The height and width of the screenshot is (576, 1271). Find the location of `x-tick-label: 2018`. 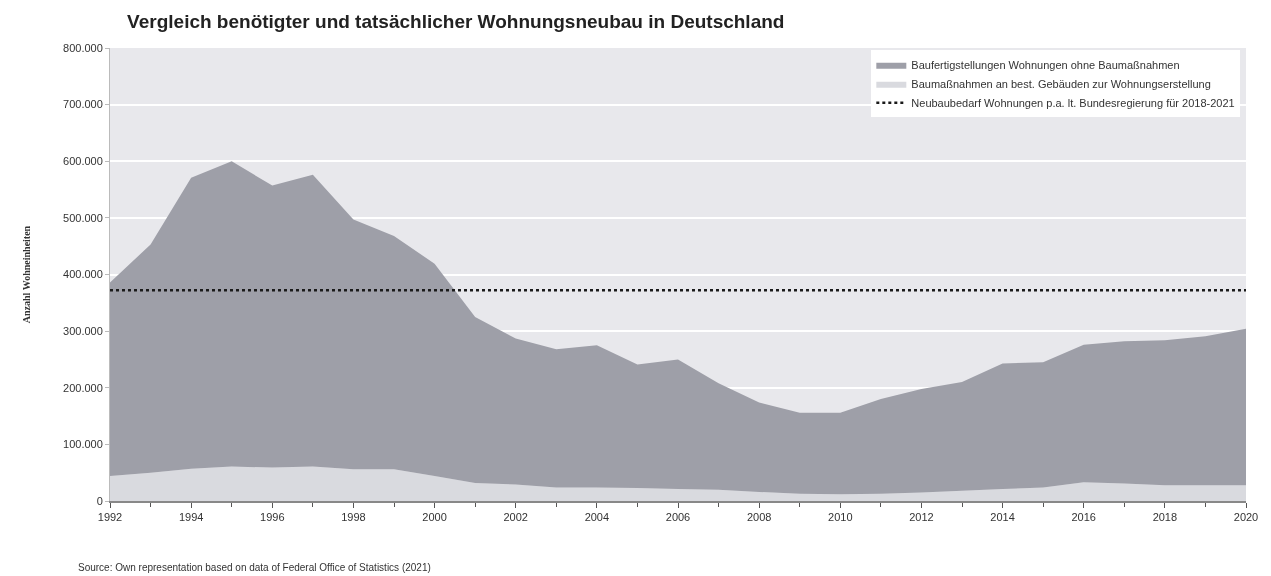

x-tick-label: 2018 is located at coordinates (1165, 516).